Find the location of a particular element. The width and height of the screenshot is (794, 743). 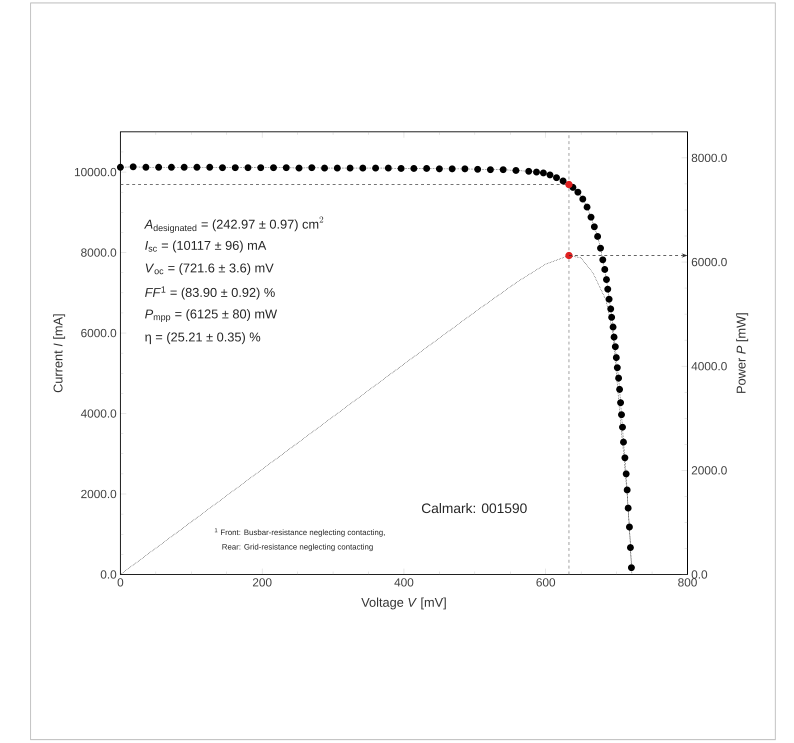

y-tick-label: 4000.0 is located at coordinates (98, 414).